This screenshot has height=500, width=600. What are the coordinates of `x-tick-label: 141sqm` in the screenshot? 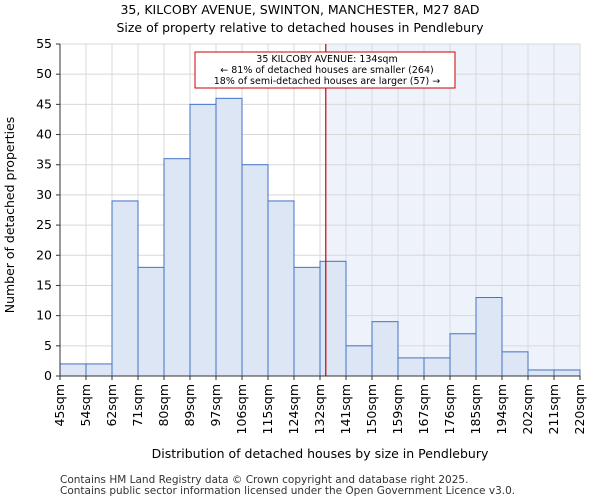 It's located at (345, 409).